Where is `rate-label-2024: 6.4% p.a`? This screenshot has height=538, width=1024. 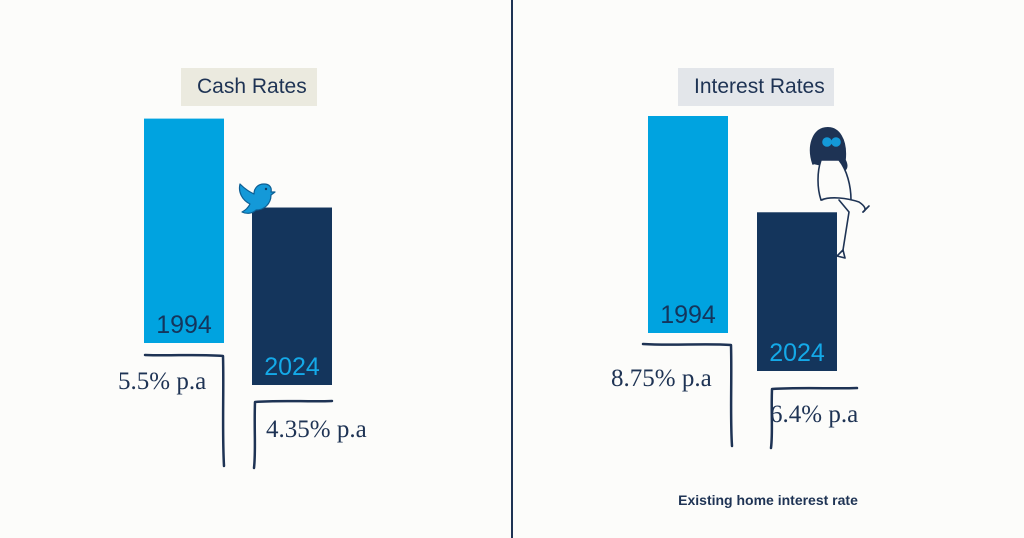 rate-label-2024: 6.4% p.a is located at coordinates (814, 414).